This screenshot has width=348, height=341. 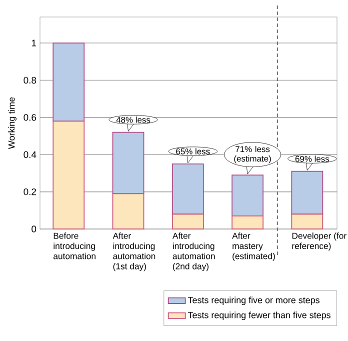 I want to click on y-axis-title: Working time, so click(x=12, y=123).